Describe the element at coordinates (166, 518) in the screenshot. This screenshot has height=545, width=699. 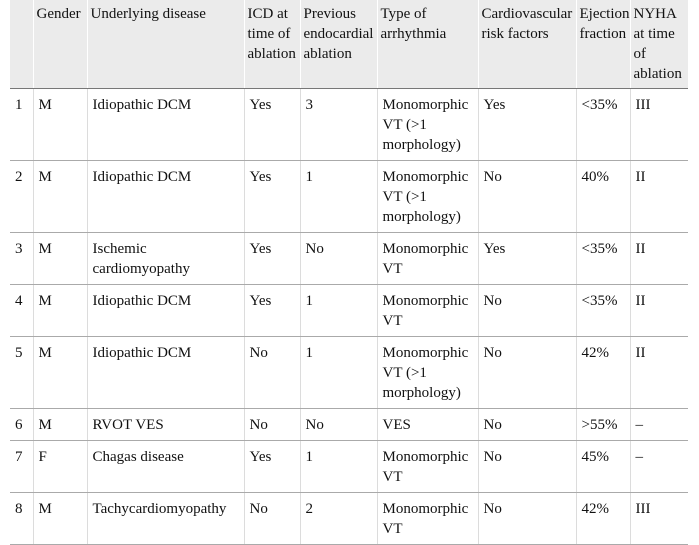
I see `table-cell: Tachycardiomyopathy` at that location.